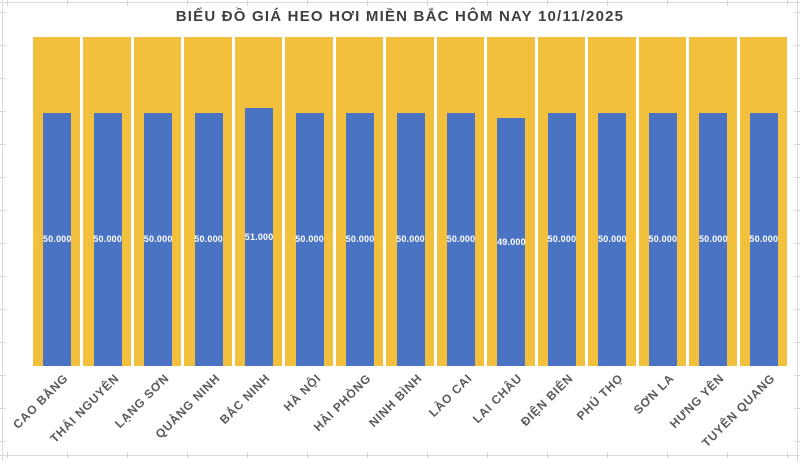 The image size is (800, 461). I want to click on x-axis-label: LÀO CAI, so click(450, 395).